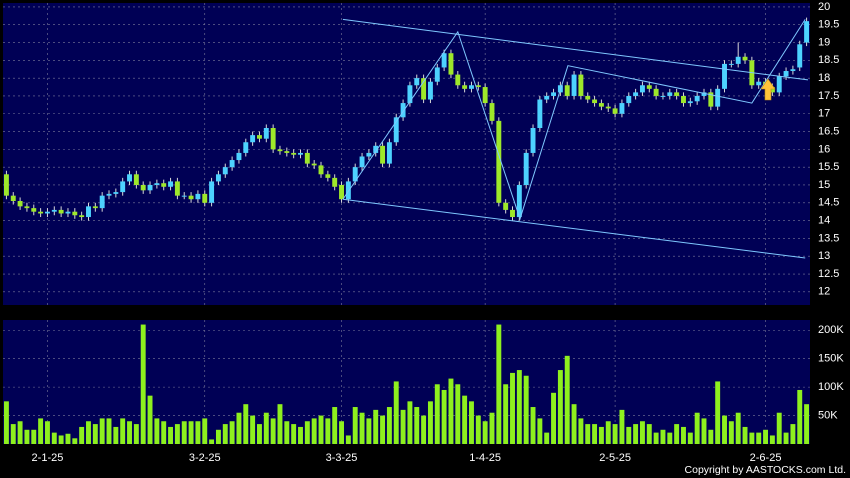 This screenshot has height=478, width=850. What do you see at coordinates (824, 221) in the screenshot?
I see `y-tick-label: 14` at bounding box center [824, 221].